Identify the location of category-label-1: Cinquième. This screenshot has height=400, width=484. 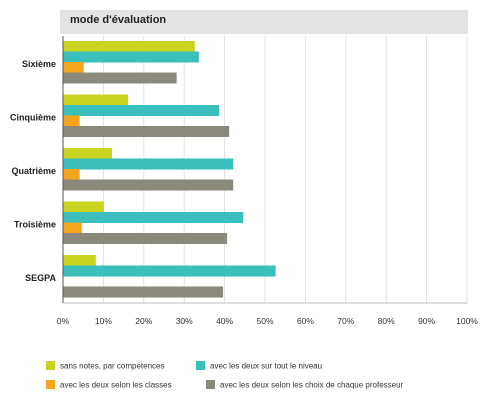
(33, 118).